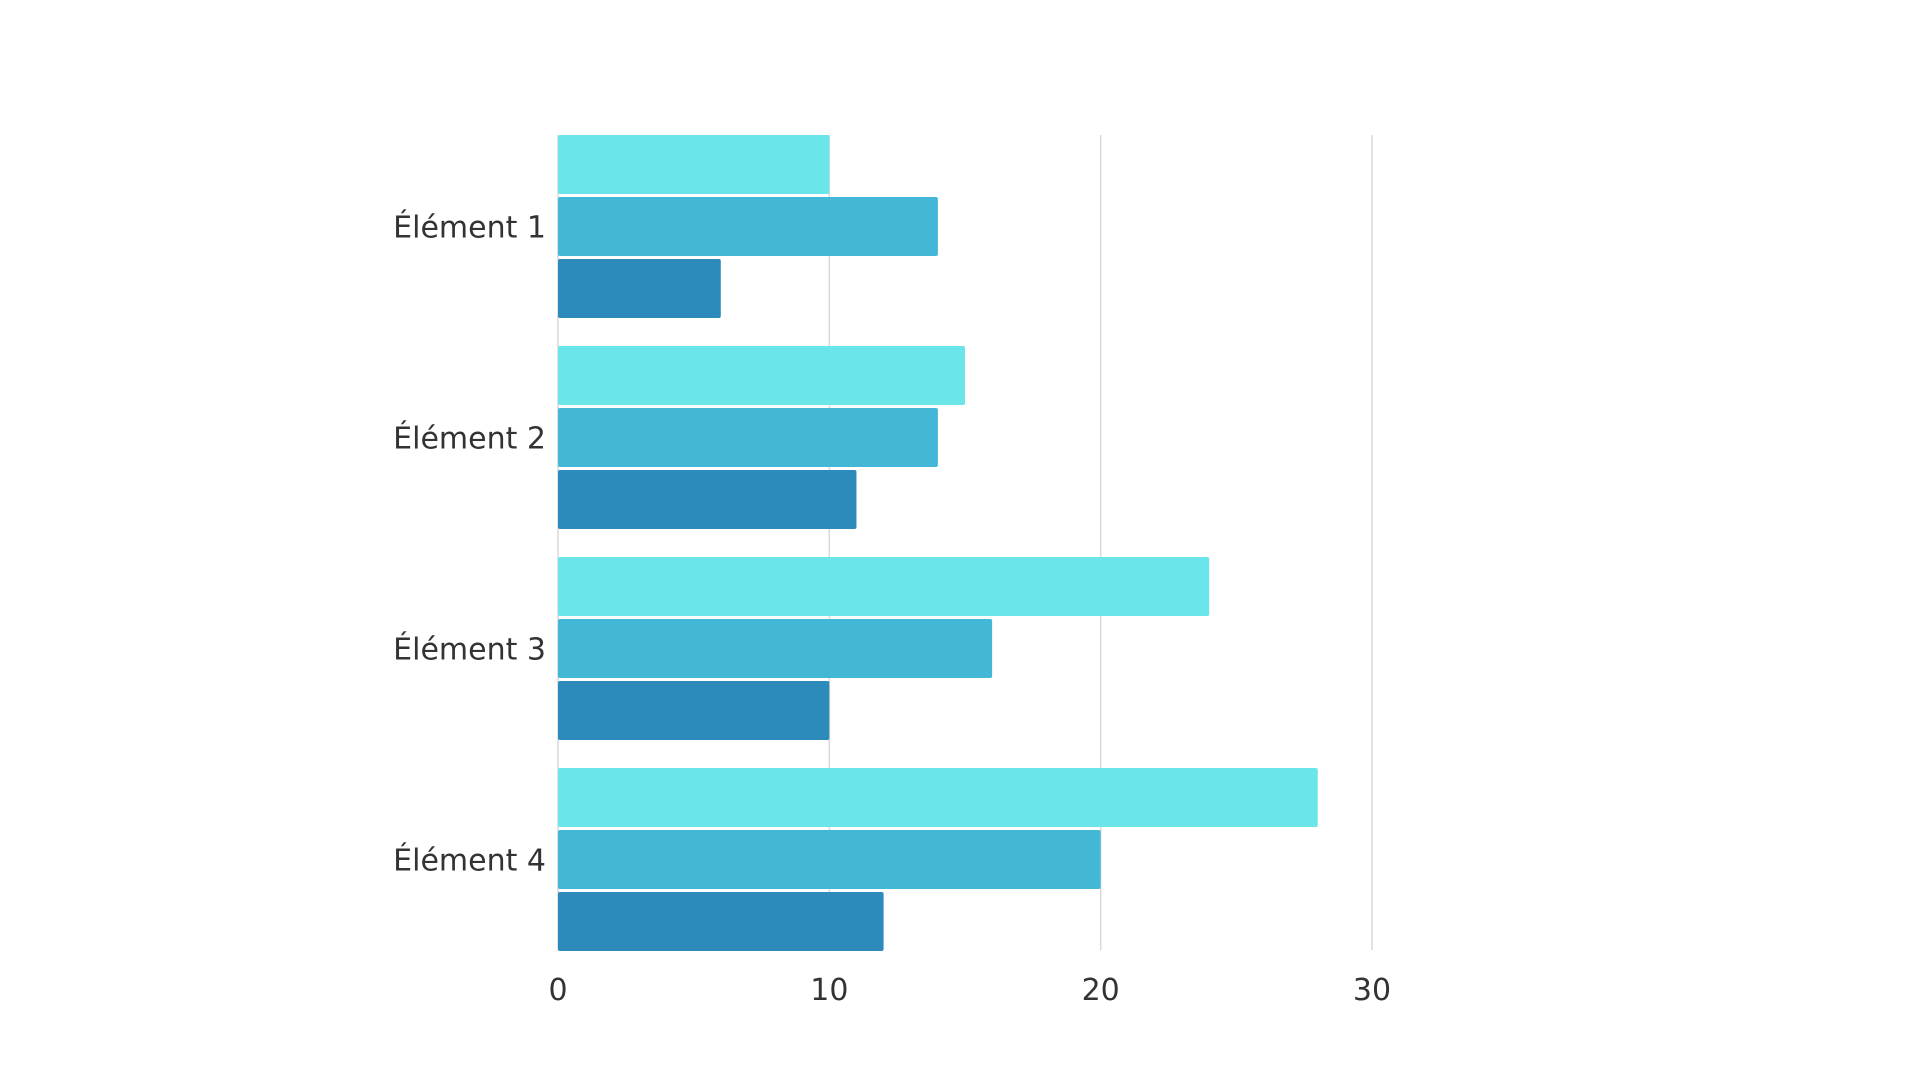 The image size is (1920, 1080). I want to click on x-tick-label: 0, so click(557, 990).